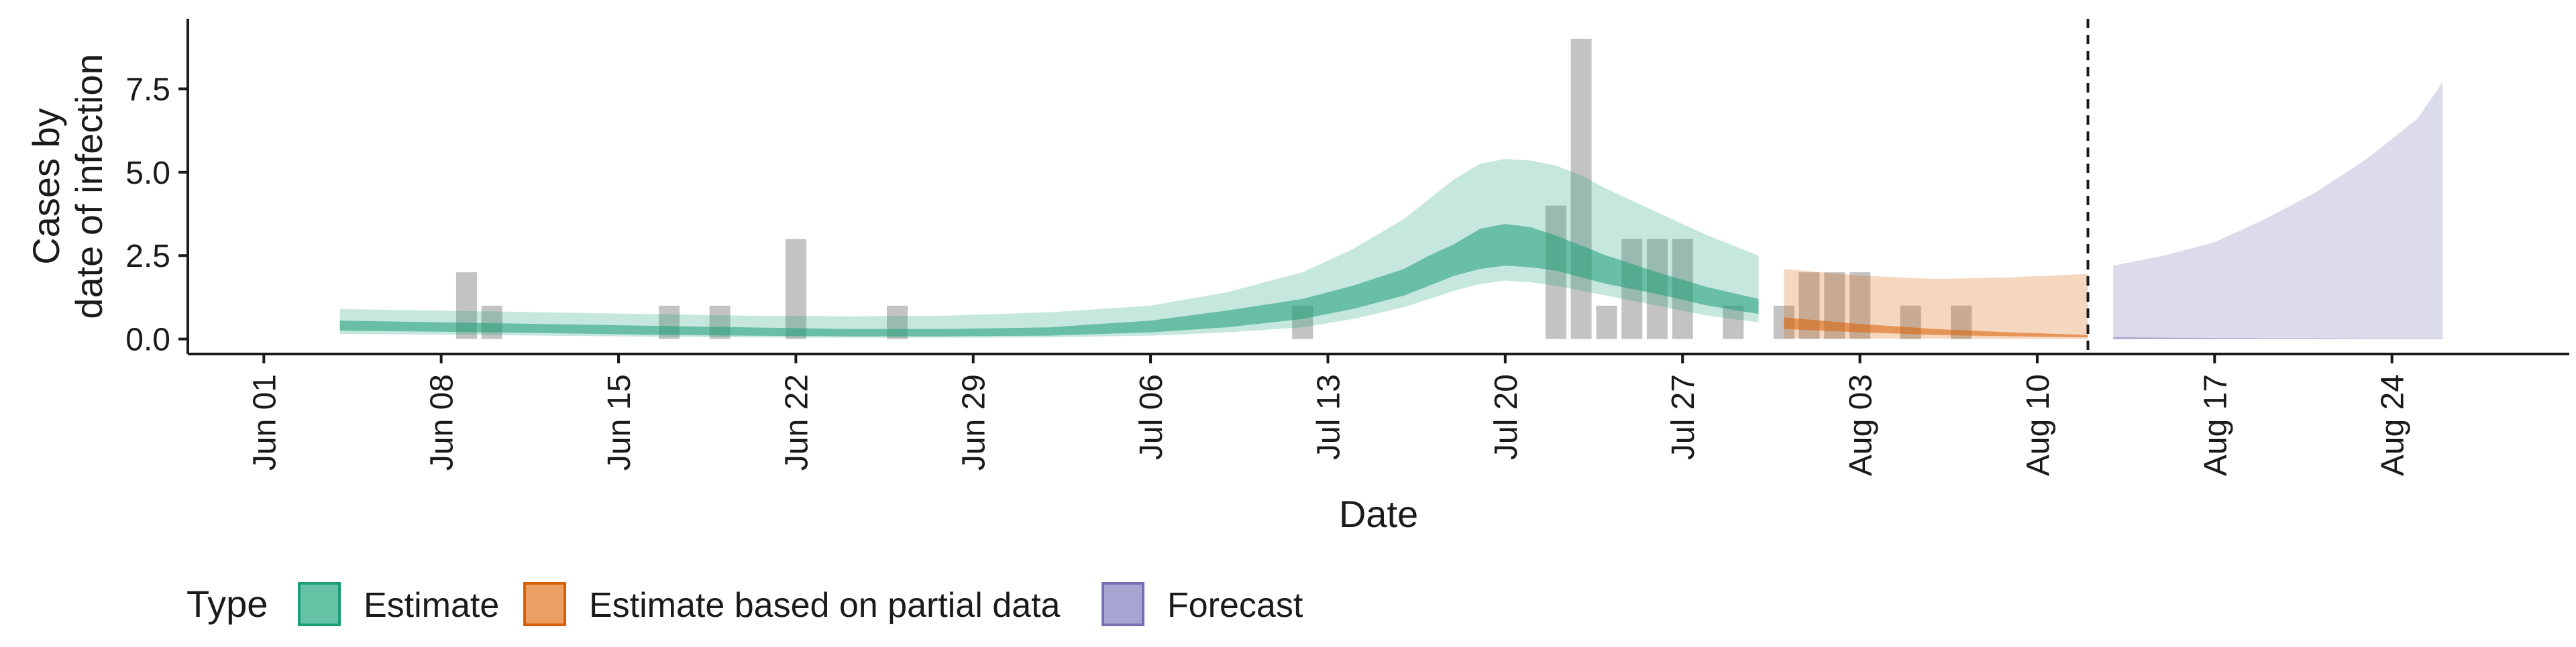 The height and width of the screenshot is (647, 2576). What do you see at coordinates (1861, 425) in the screenshot?
I see `x-tick-label: Aug 03` at bounding box center [1861, 425].